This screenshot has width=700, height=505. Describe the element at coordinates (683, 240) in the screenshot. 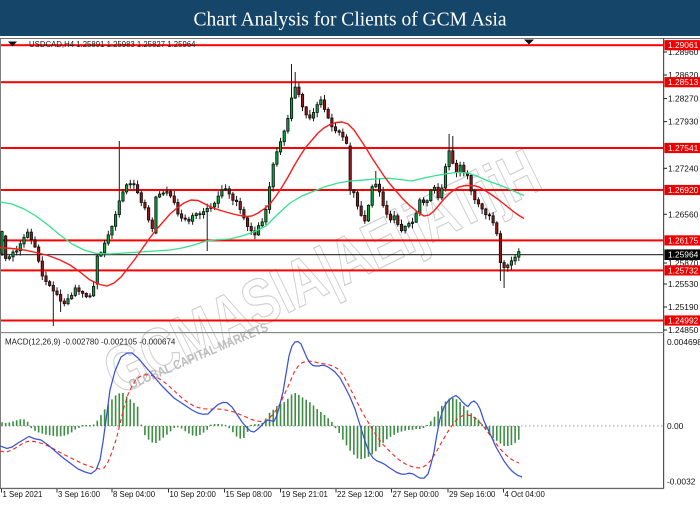

I see `svg-text: 1.26175` at that location.